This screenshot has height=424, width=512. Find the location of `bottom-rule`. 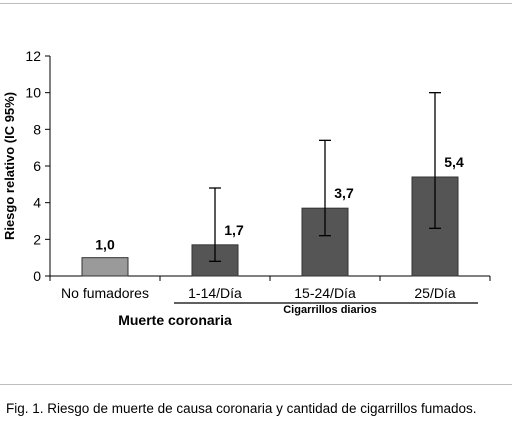

bottom-rule is located at coordinates (256, 384).